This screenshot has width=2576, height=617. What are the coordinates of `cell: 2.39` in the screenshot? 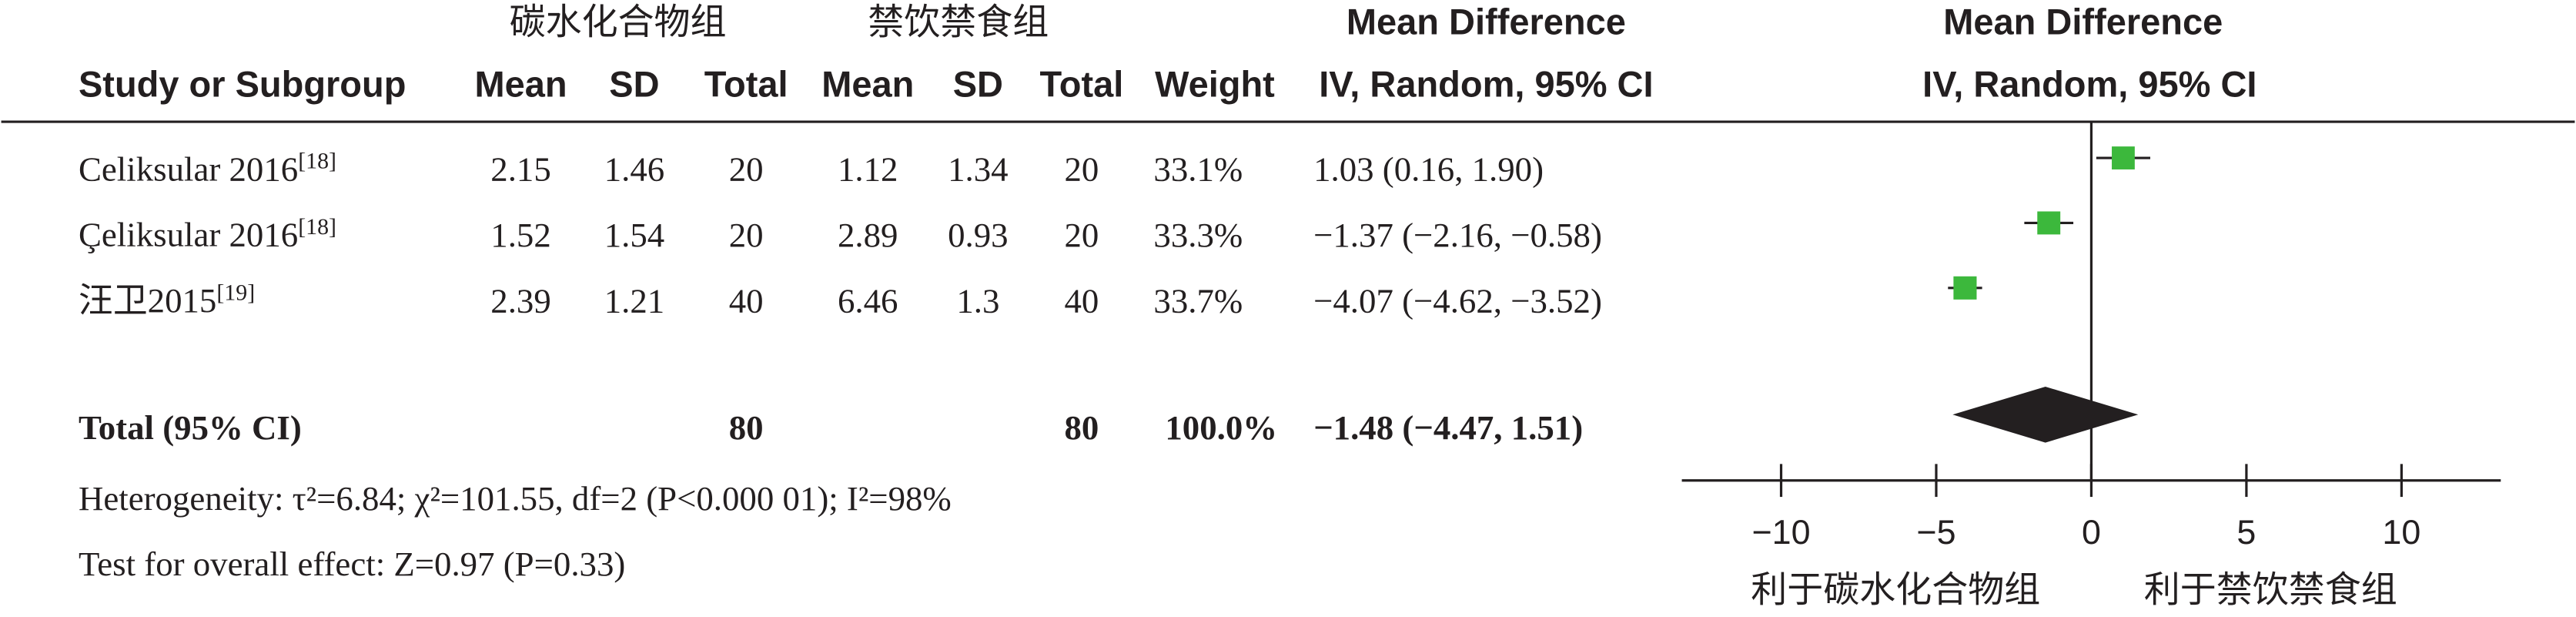 It's located at (520, 300).